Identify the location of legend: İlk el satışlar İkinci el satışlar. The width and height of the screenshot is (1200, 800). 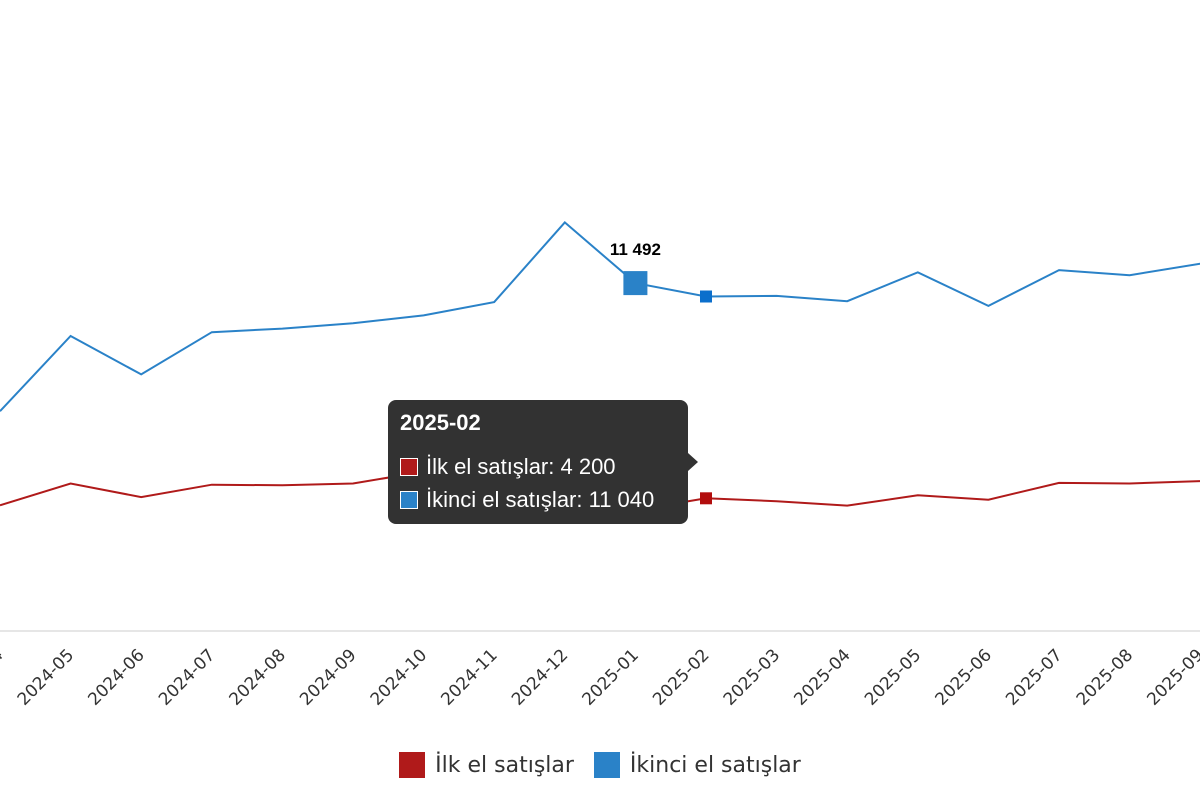
(600, 765).